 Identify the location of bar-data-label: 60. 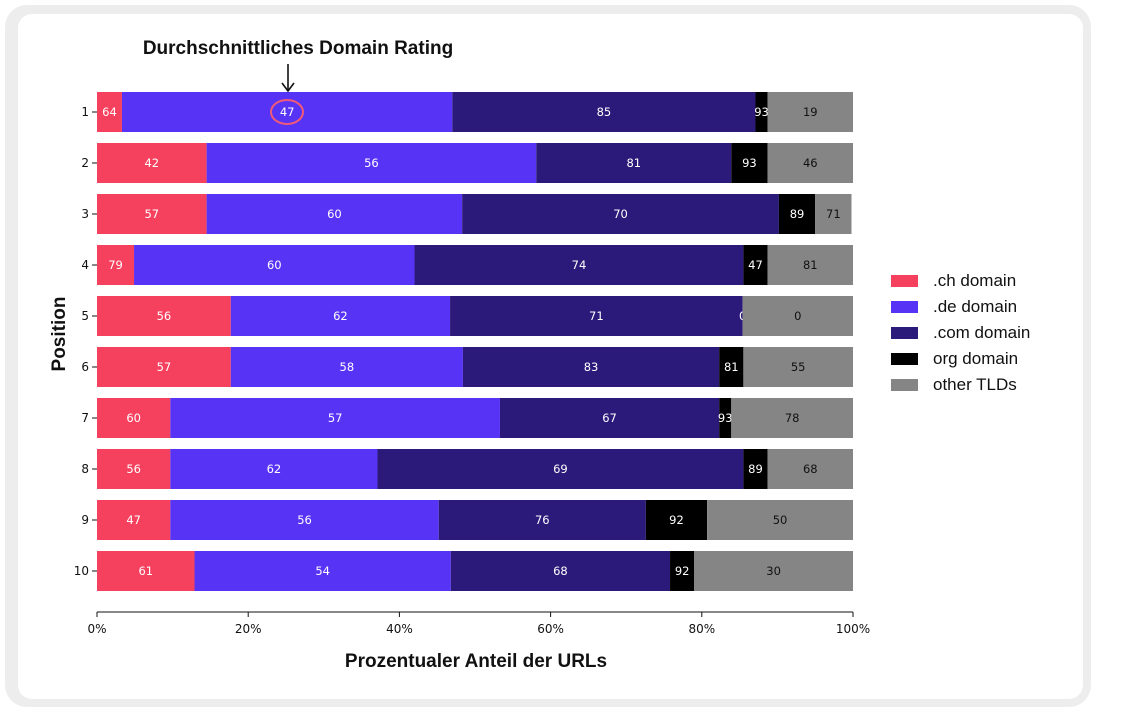
(274, 265).